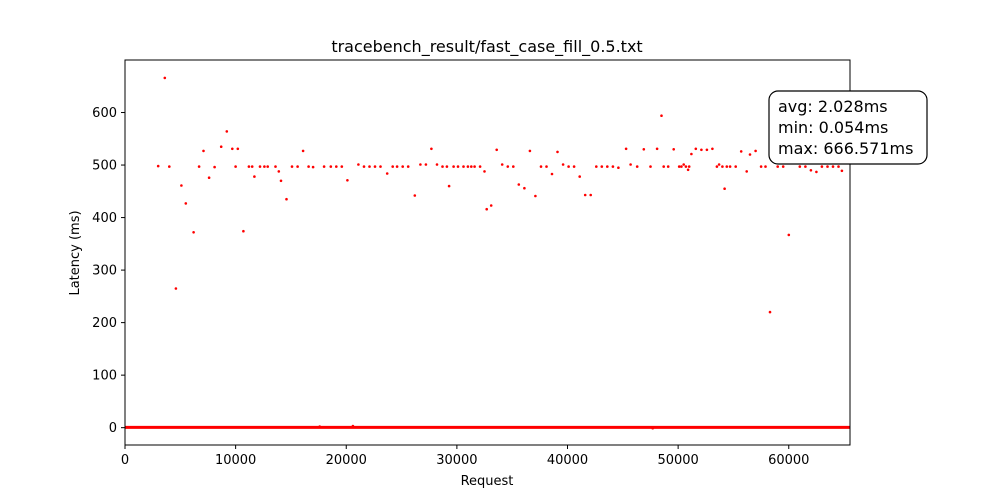 The height and width of the screenshot is (500, 1000). Describe the element at coordinates (788, 460) in the screenshot. I see `x-tick-label: 60000` at that location.